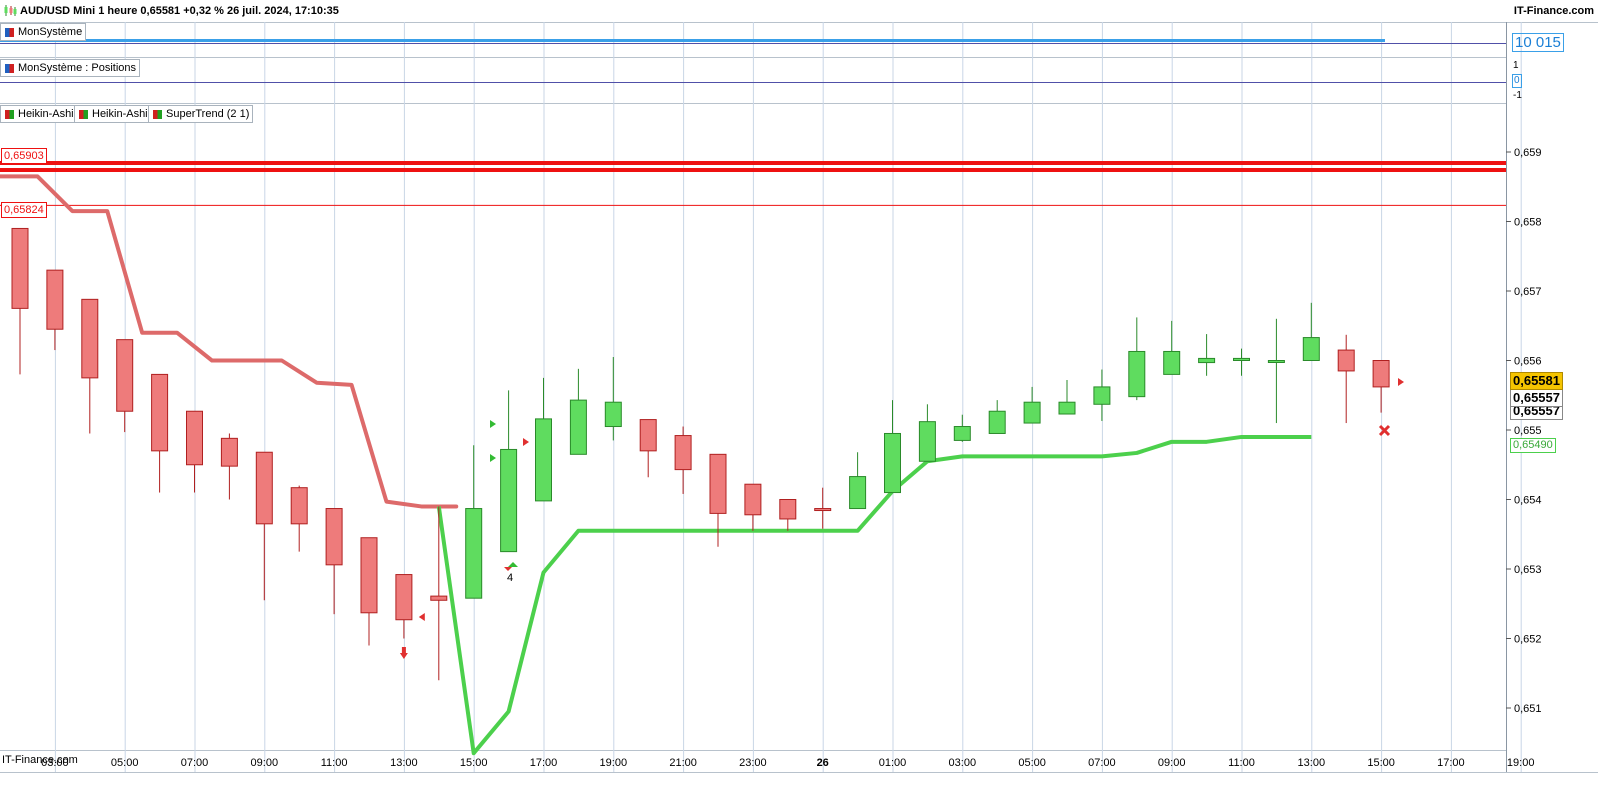 Image resolution: width=1598 pixels, height=787 pixels. Describe the element at coordinates (823, 763) in the screenshot. I see `x-tick-label: 26` at that location.